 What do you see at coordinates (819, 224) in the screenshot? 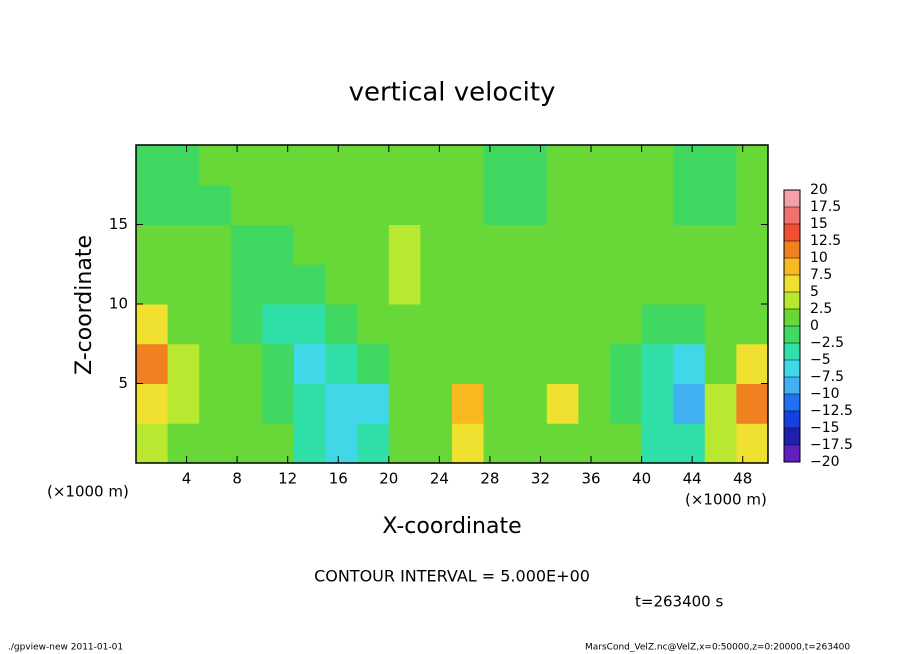
I see `colorbar-label: 15` at bounding box center [819, 224].